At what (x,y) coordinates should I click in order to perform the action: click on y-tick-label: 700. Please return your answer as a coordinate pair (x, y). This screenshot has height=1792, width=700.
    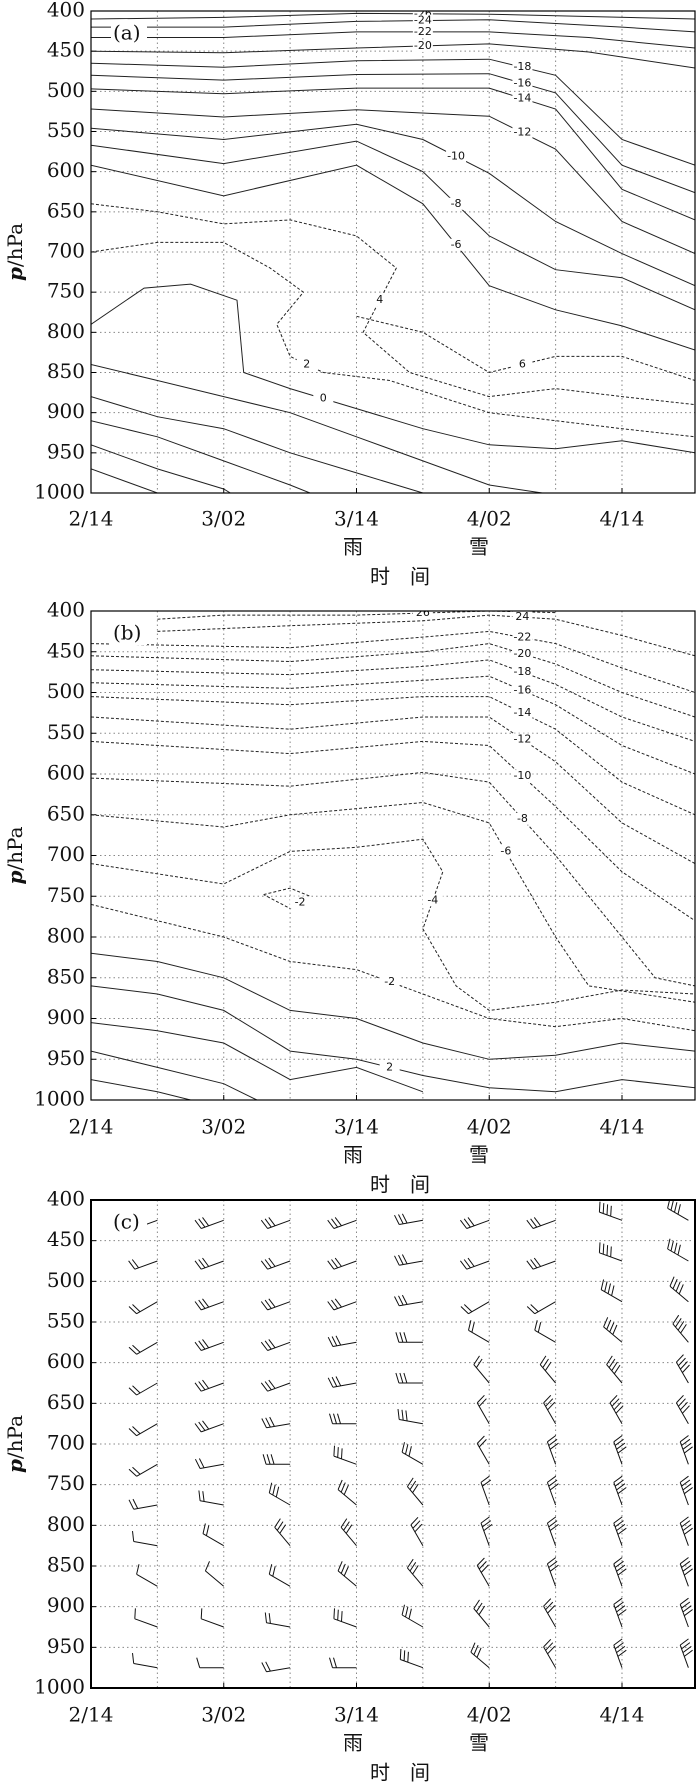
    Looking at the image, I should click on (66, 854).